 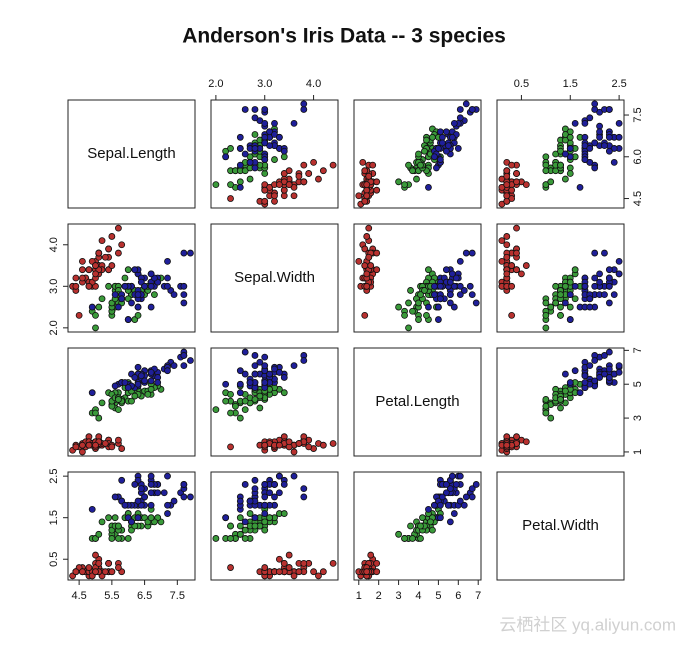 I want to click on bottom-tick-label: 6.5, so click(x=144, y=596).